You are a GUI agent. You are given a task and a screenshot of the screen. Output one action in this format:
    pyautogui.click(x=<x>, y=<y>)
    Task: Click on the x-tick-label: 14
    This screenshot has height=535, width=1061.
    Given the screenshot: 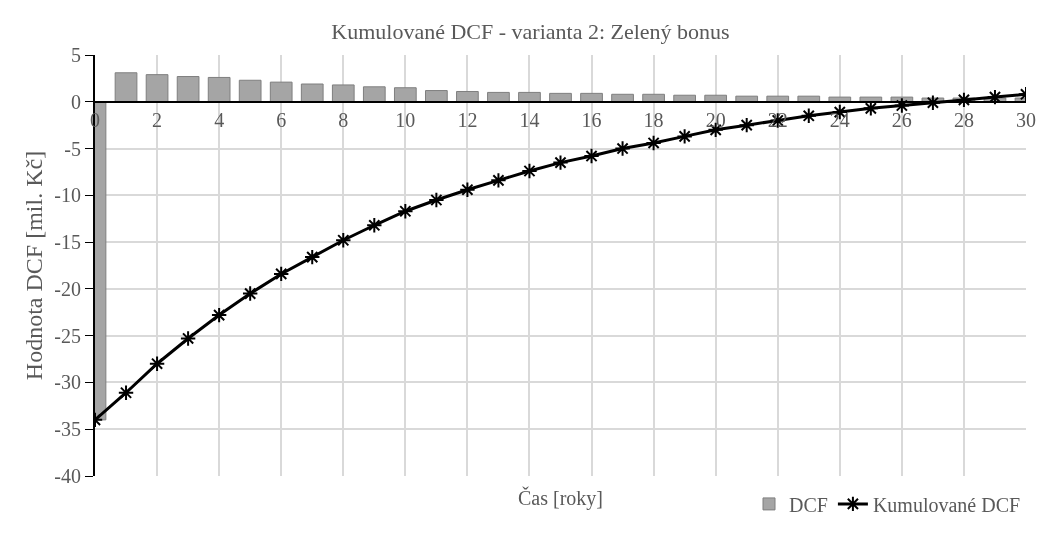 What is the action you would take?
    pyautogui.click(x=529, y=119)
    